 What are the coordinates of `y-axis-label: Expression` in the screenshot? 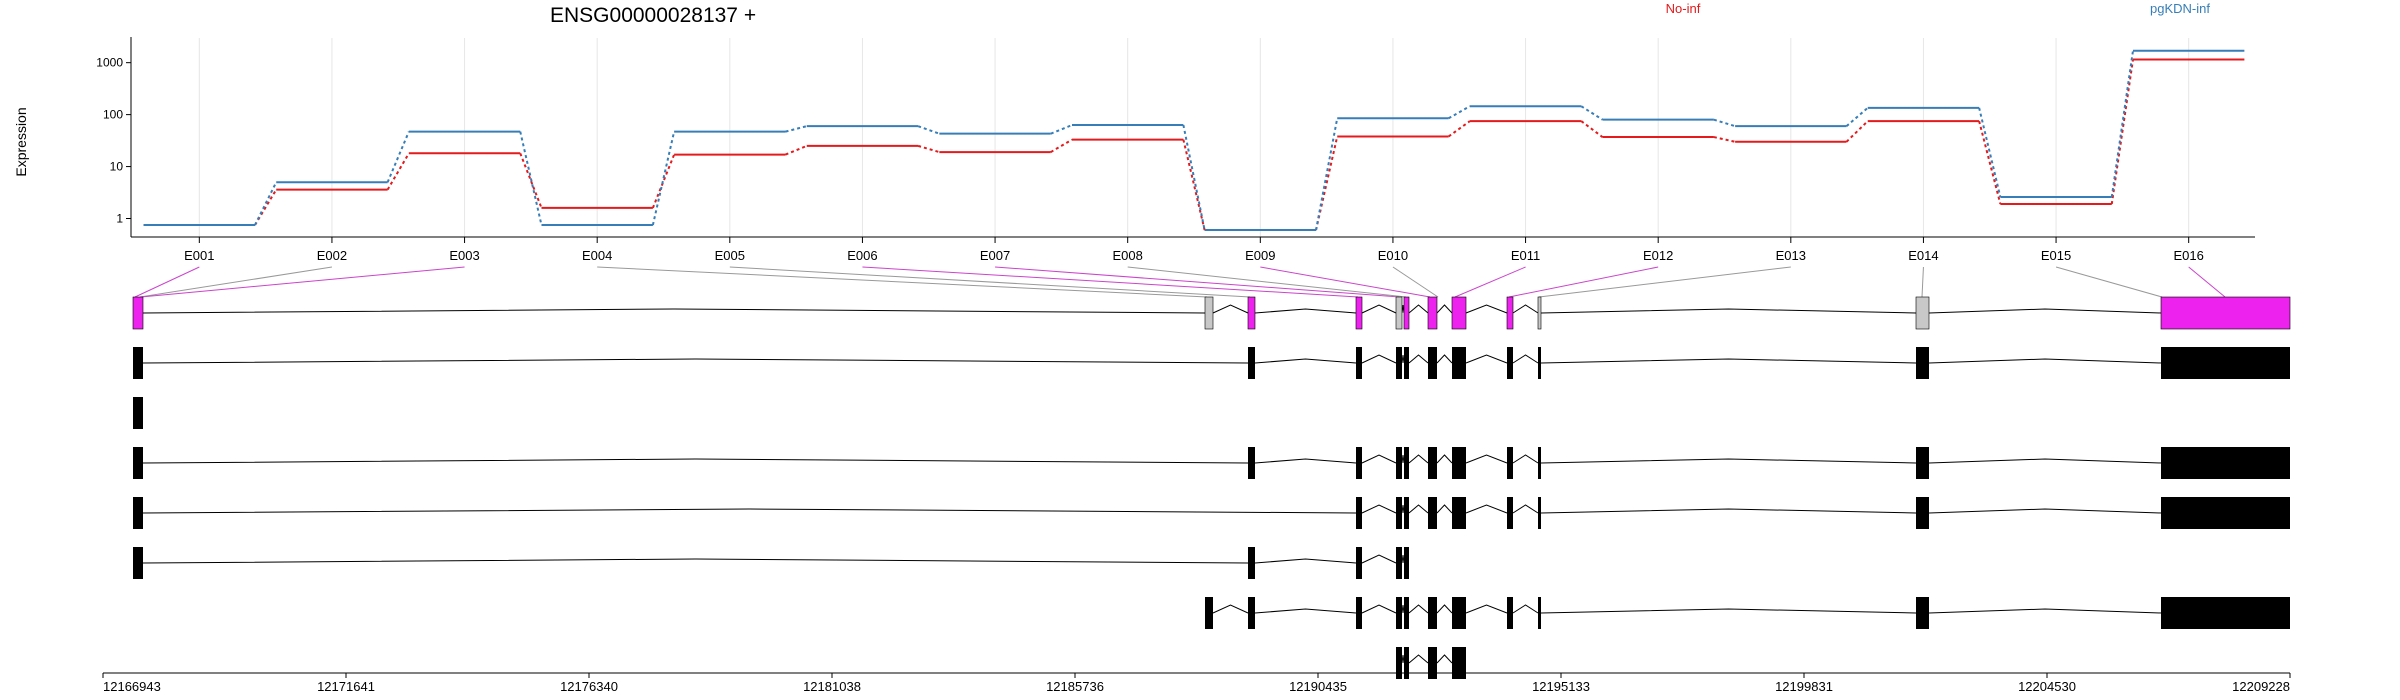 It's located at (21, 141).